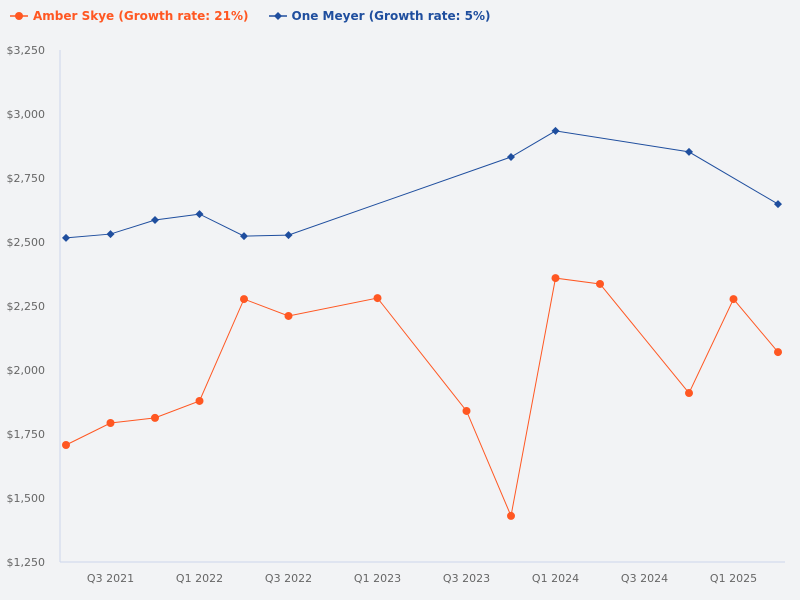  Describe the element at coordinates (26, 50) in the screenshot. I see `y-tick-label: $3,250` at that location.